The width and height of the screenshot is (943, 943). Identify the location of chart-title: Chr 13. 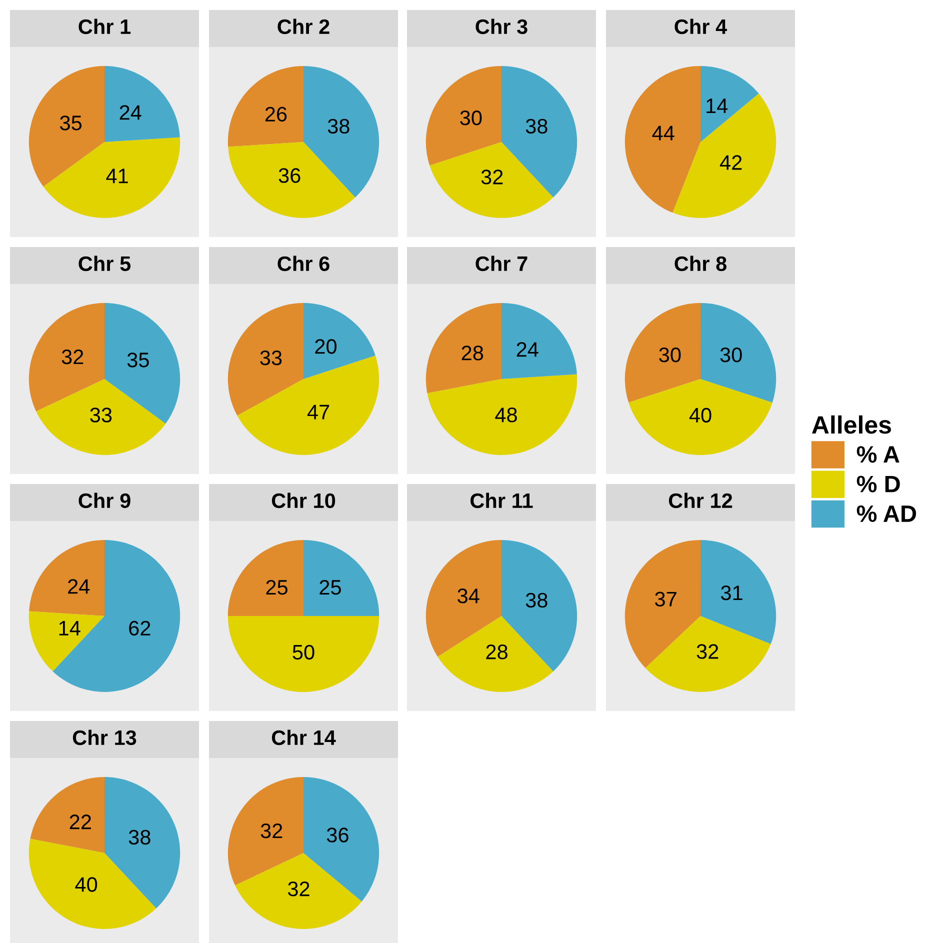
(104, 738).